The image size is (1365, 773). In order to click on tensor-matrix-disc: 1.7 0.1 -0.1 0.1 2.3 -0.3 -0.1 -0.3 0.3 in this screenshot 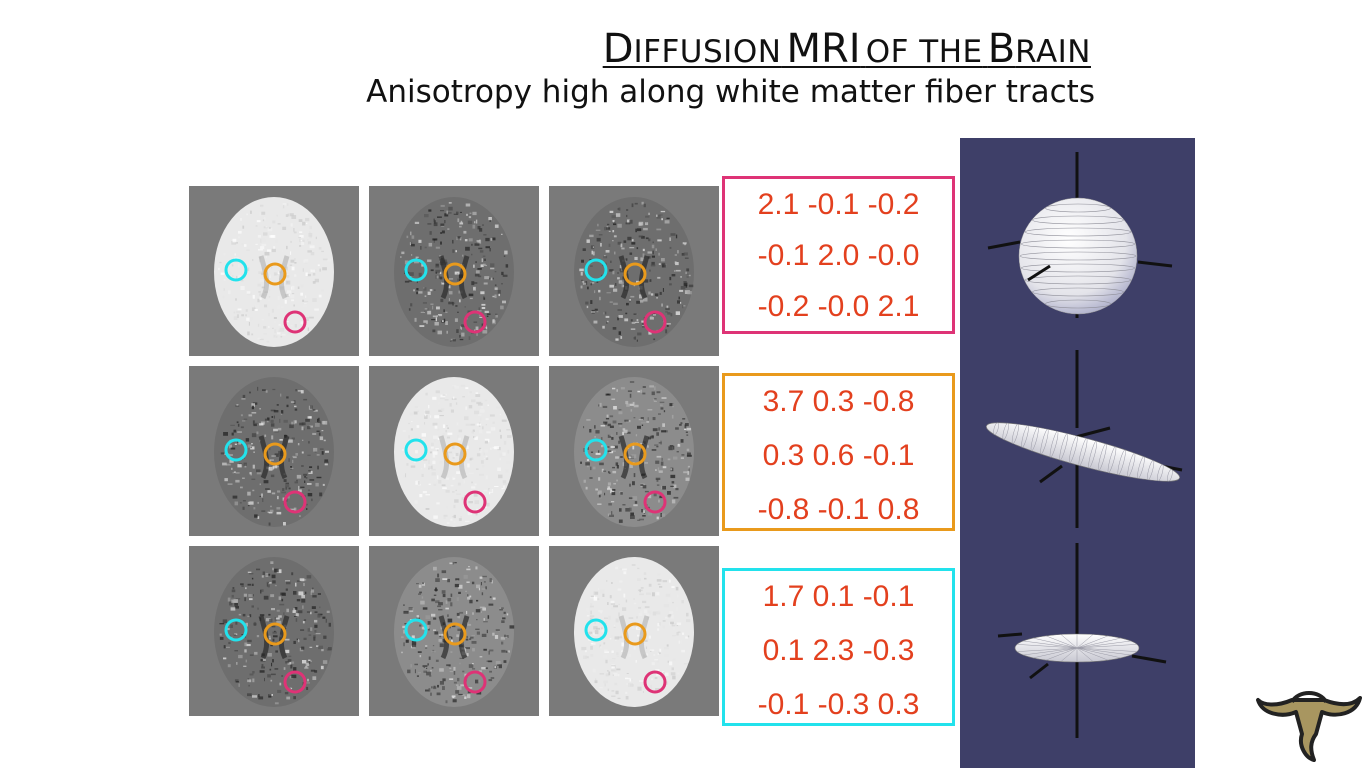, I will do `click(838, 647)`.